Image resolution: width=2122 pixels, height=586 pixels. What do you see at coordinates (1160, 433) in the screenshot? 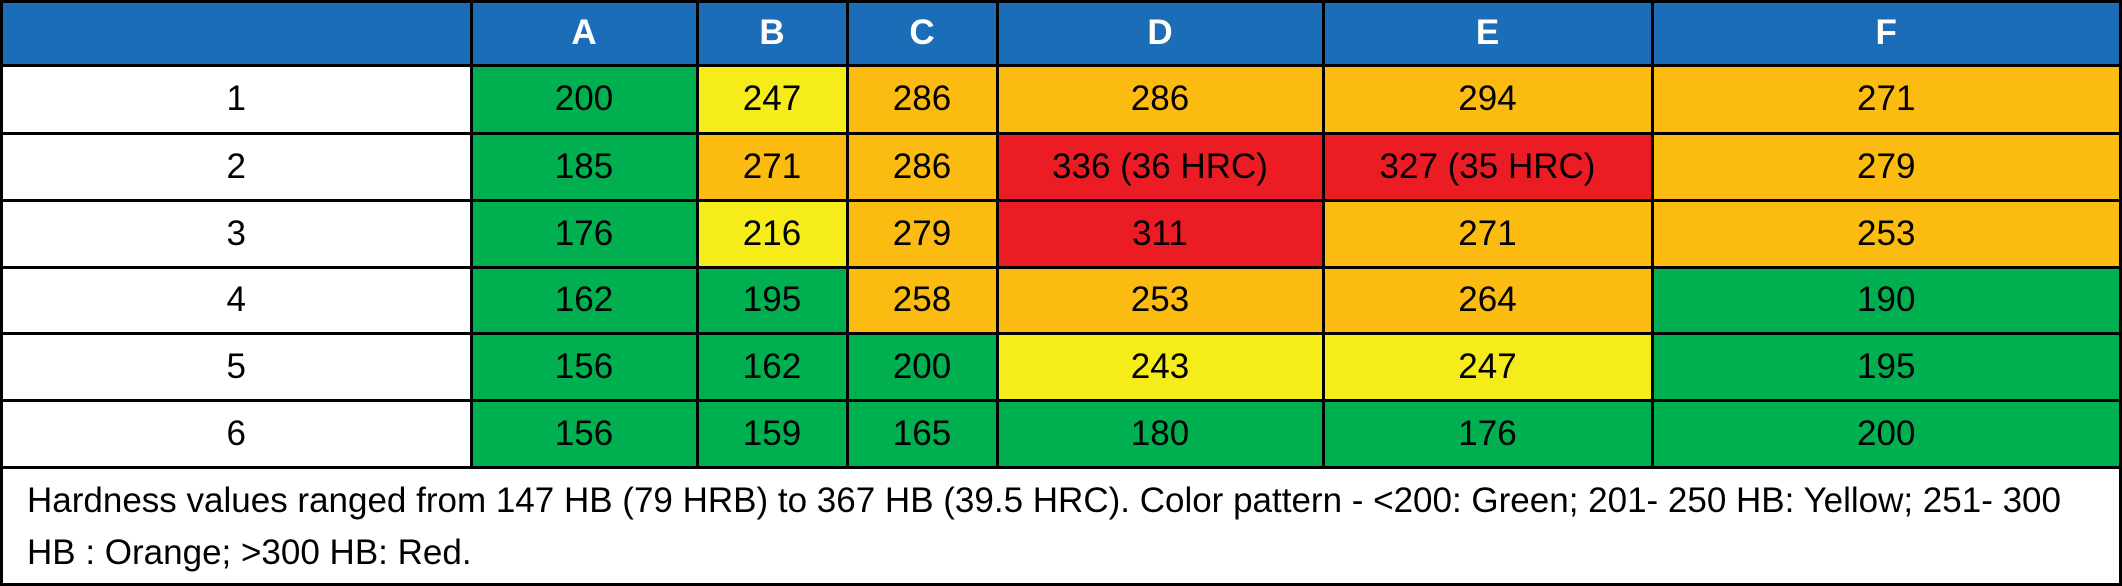
I see `hardness-cell: 180` at bounding box center [1160, 433].